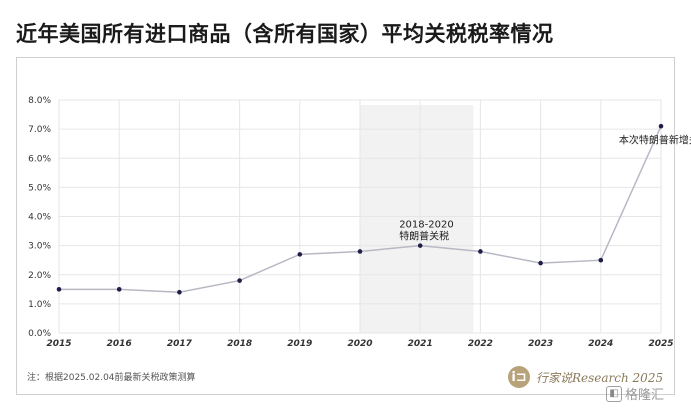 Image resolution: width=691 pixels, height=409 pixels. What do you see at coordinates (119, 344) in the screenshot?
I see `x-tick-label: 2016` at bounding box center [119, 344].